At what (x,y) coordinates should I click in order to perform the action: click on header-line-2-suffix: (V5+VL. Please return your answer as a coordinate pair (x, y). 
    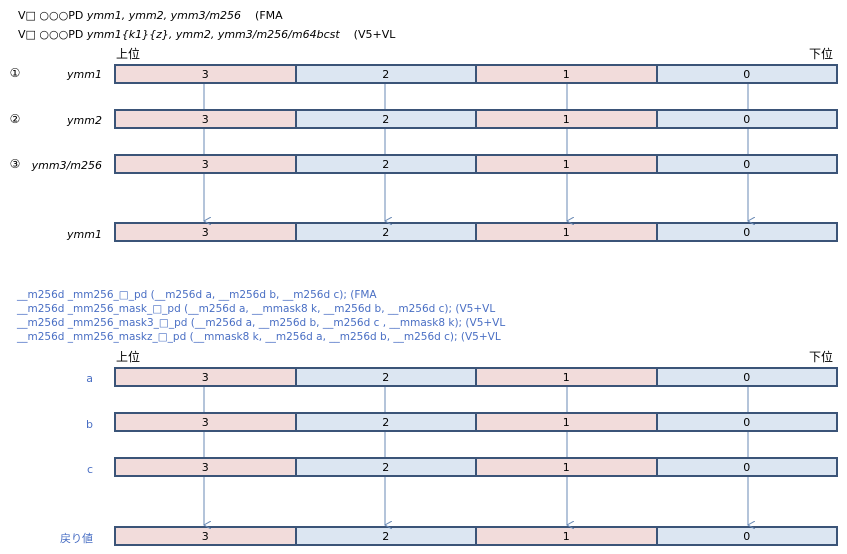
    Looking at the image, I should click on (374, 34).